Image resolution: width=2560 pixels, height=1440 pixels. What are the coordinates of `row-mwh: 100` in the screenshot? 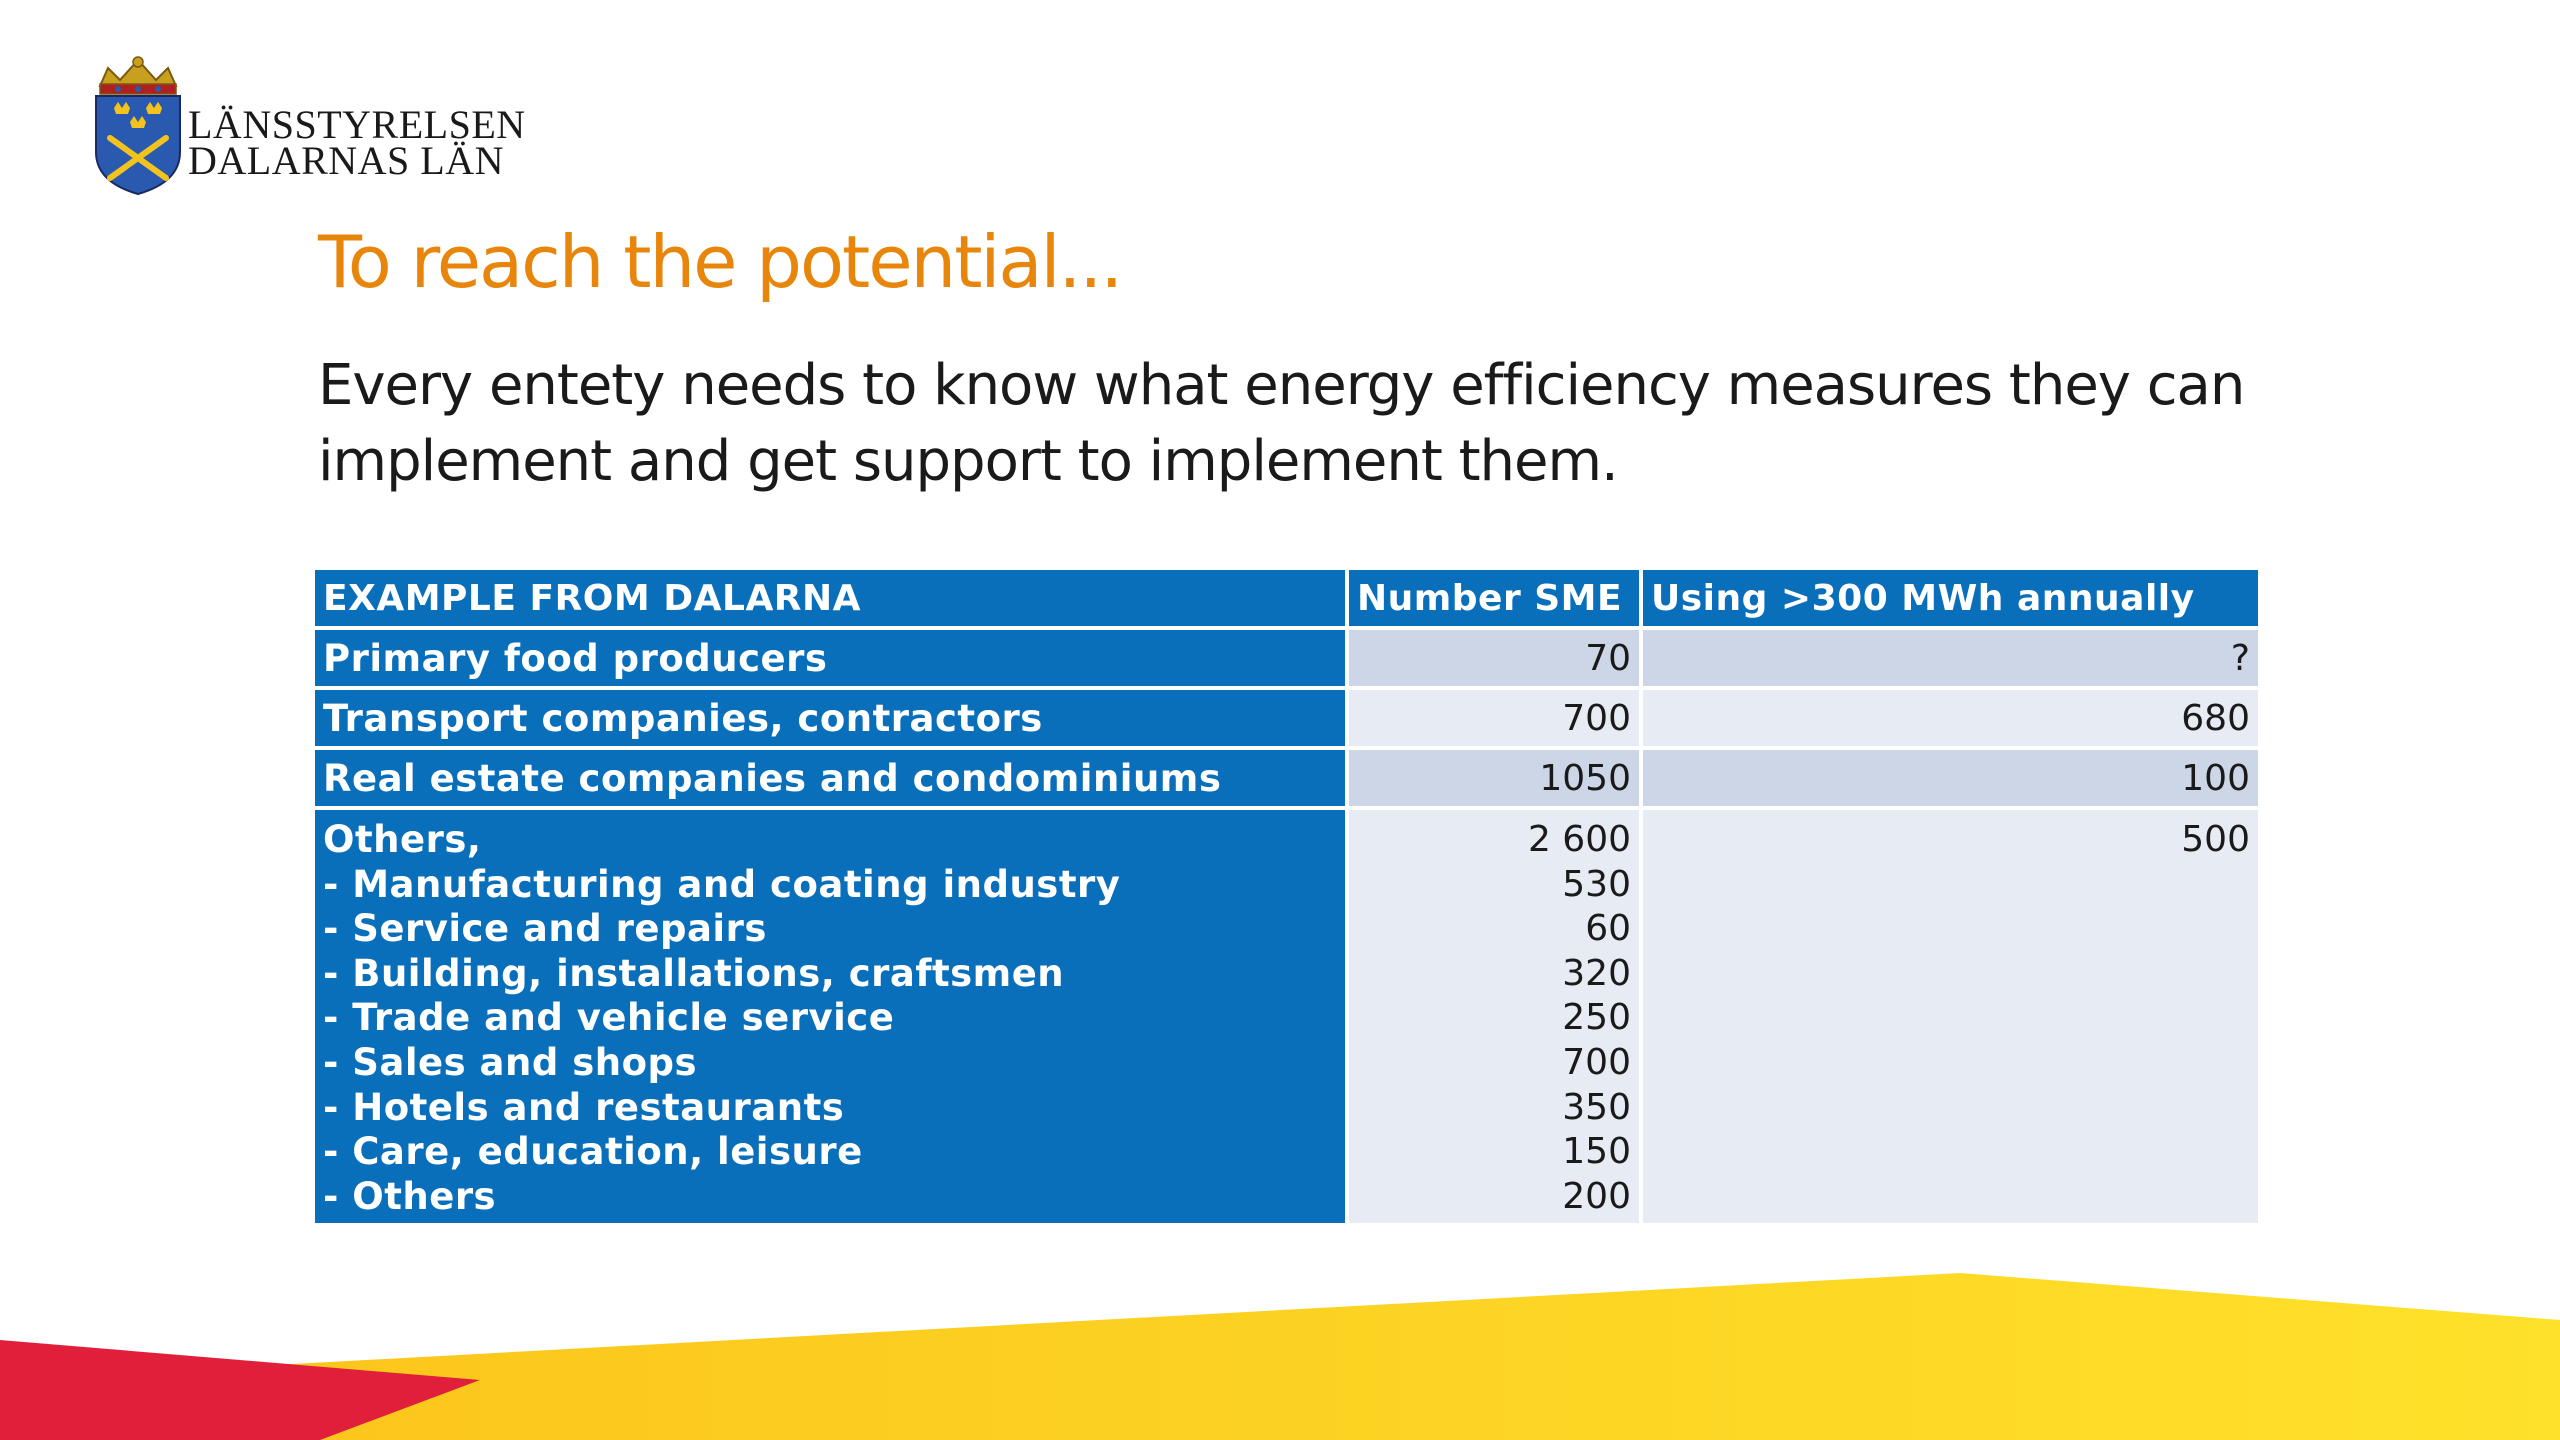 It's located at (1950, 780).